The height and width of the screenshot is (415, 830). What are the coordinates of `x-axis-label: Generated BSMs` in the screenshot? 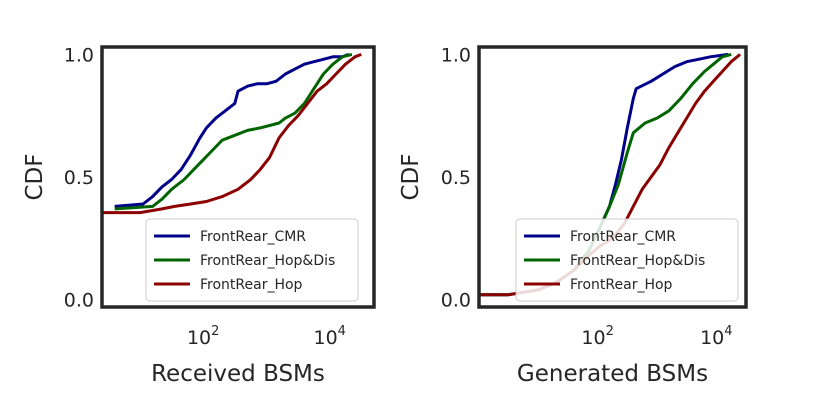 It's located at (612, 374).